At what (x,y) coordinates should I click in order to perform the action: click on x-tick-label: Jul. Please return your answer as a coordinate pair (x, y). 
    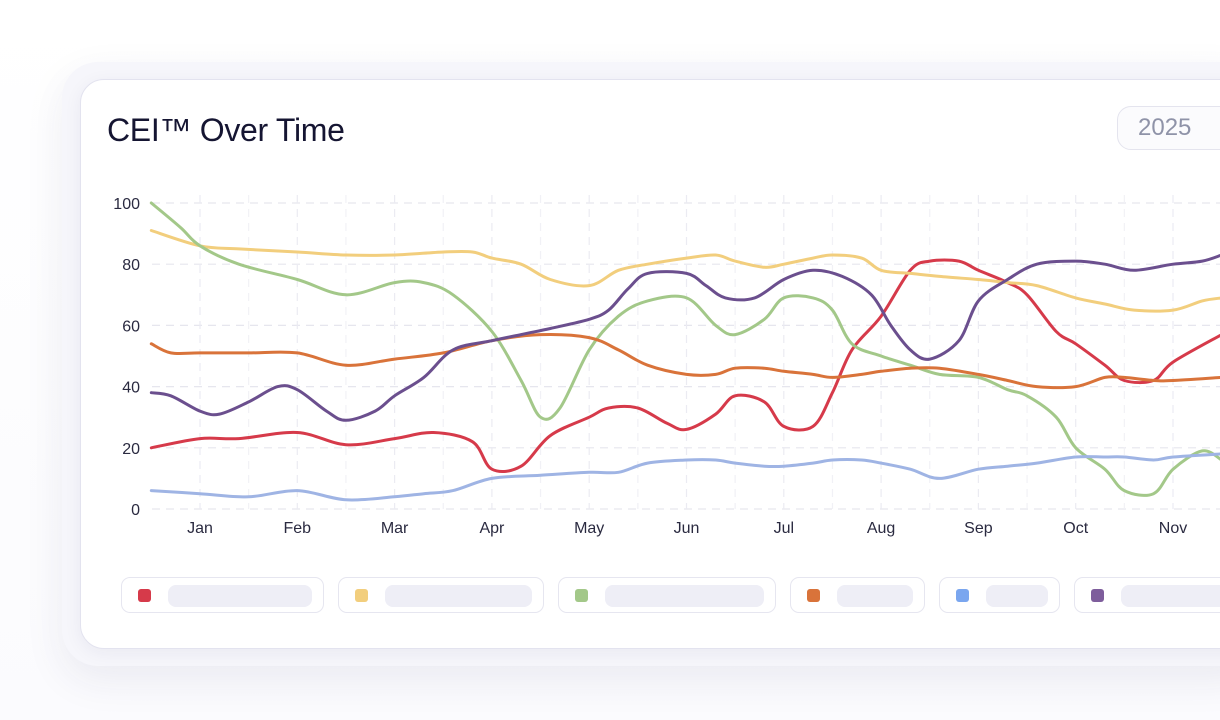
    Looking at the image, I should click on (784, 528).